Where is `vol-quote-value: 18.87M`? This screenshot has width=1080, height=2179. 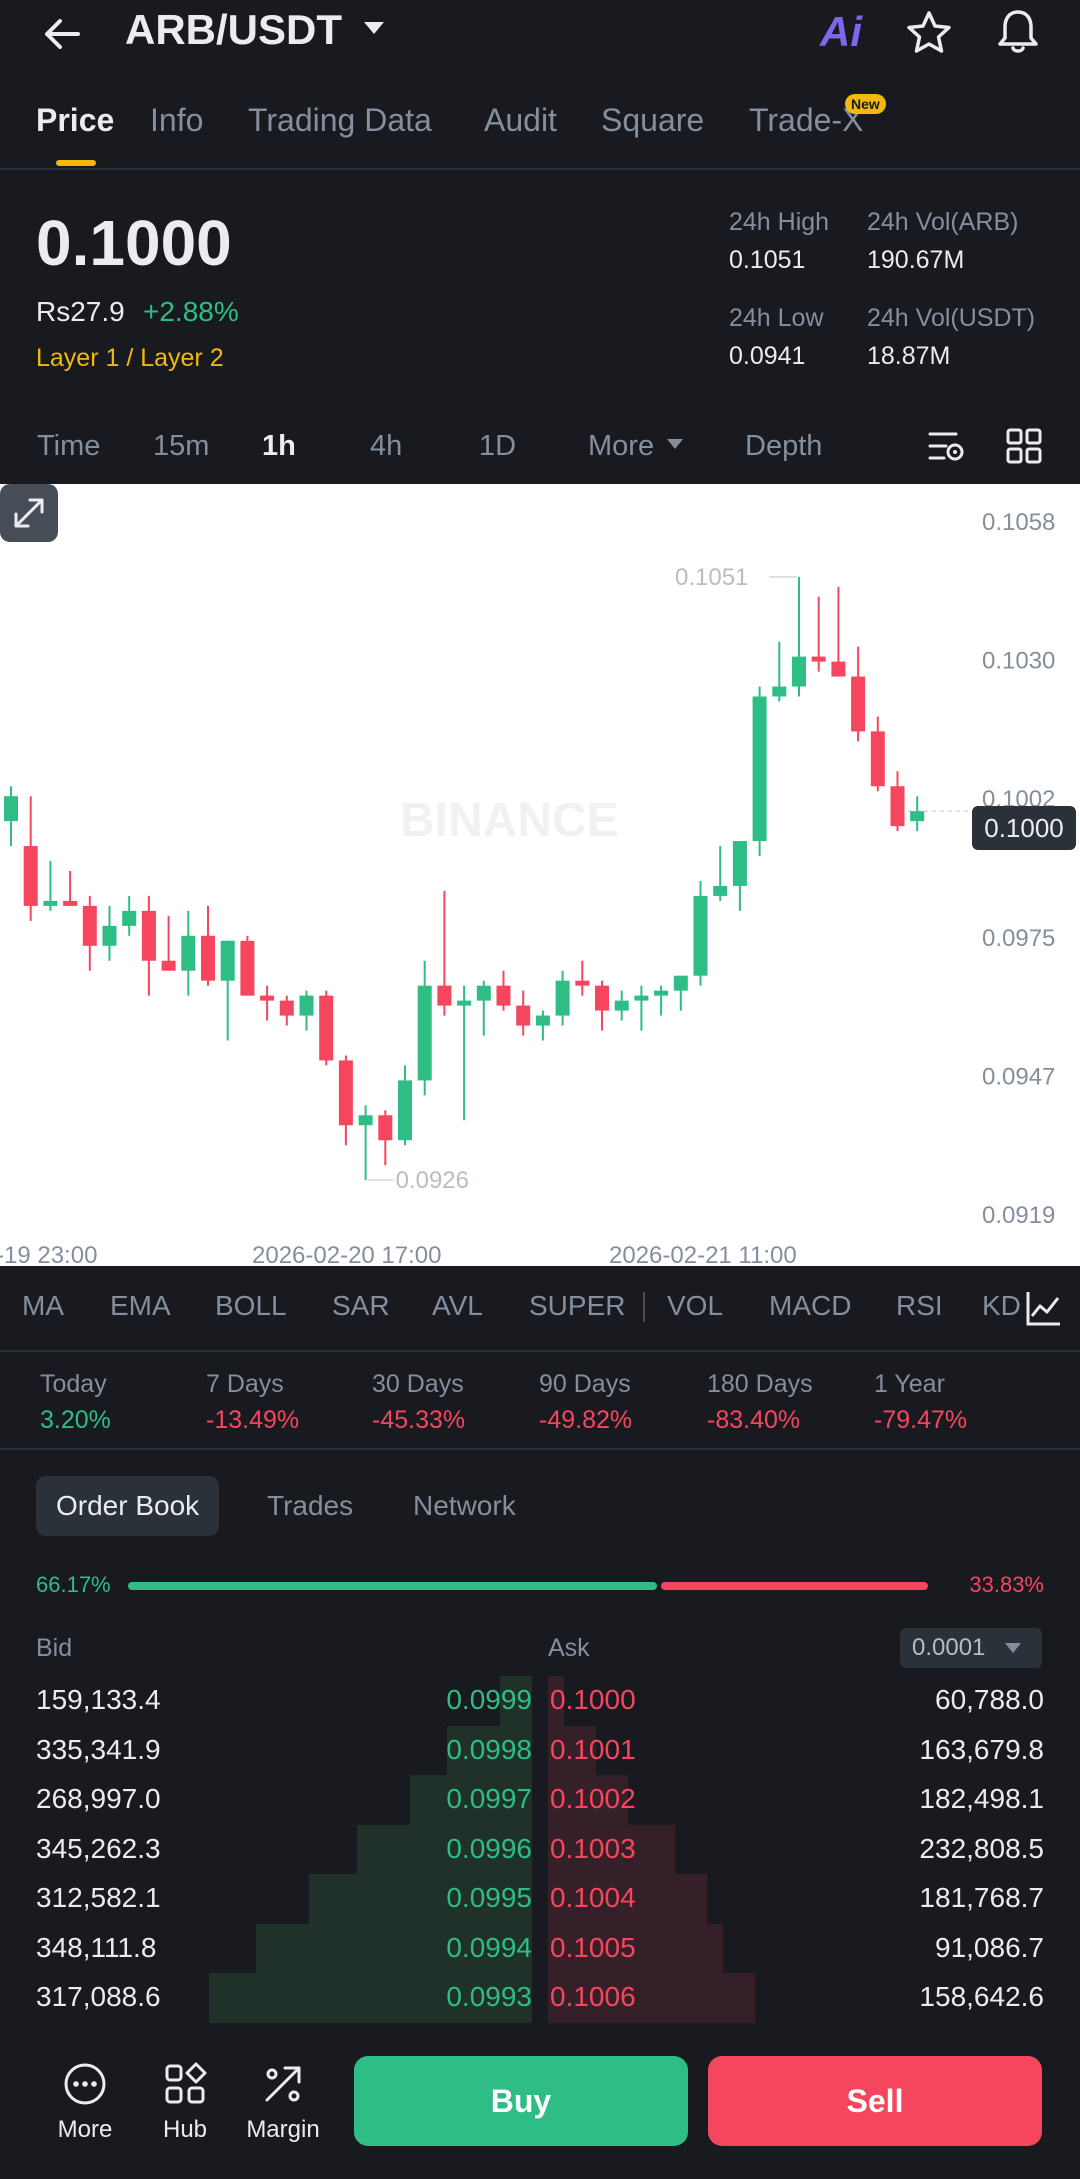
vol-quote-value: 18.87M is located at coordinates (909, 356).